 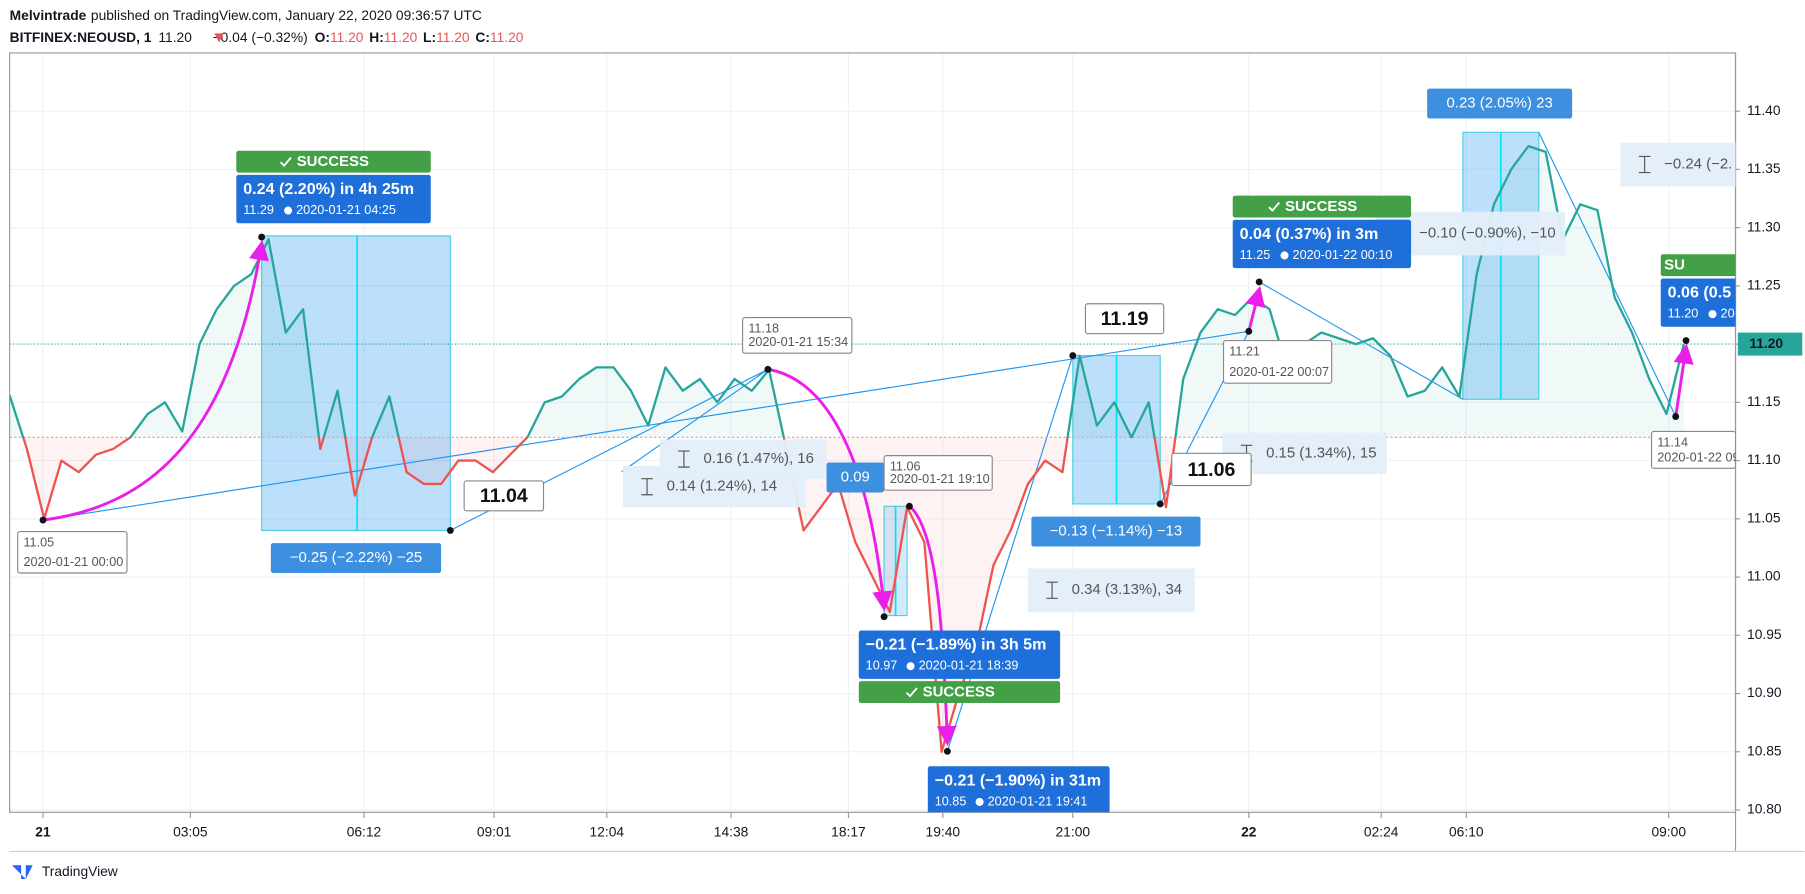 What do you see at coordinates (1466, 832) in the screenshot?
I see `x-tick-label: 06:10` at bounding box center [1466, 832].